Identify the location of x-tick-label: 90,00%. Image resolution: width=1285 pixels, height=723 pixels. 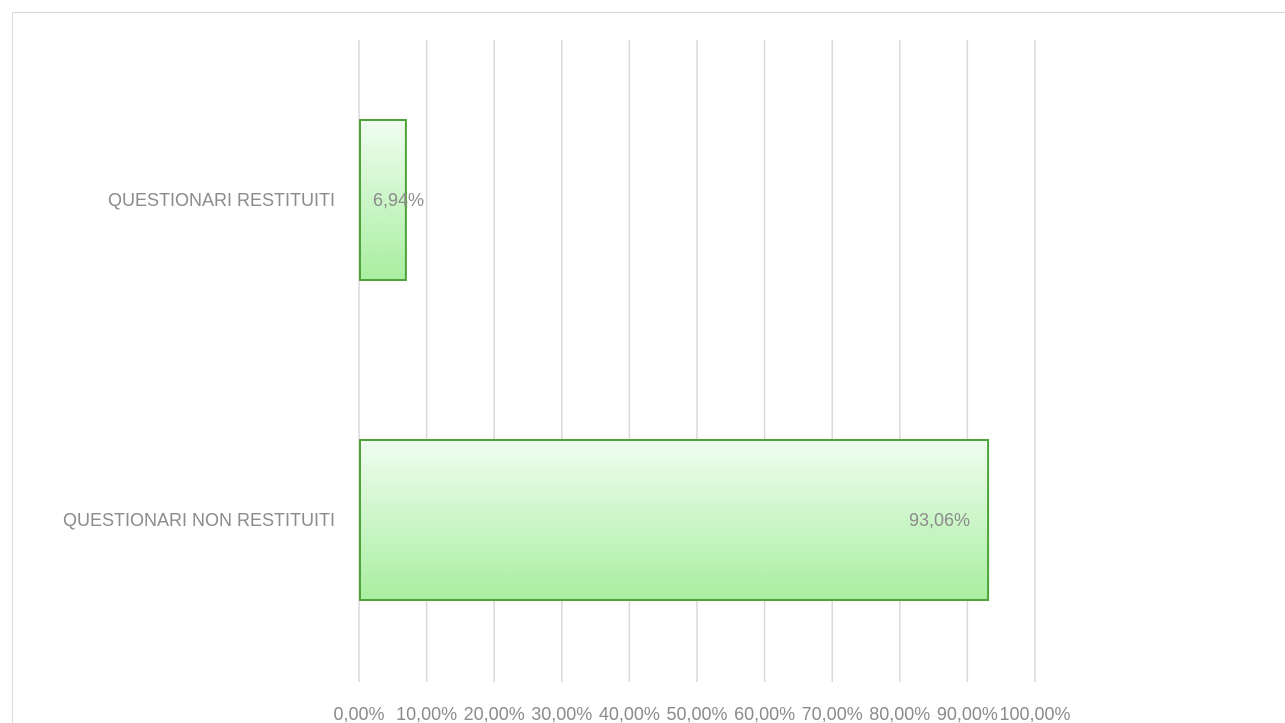
(967, 713).